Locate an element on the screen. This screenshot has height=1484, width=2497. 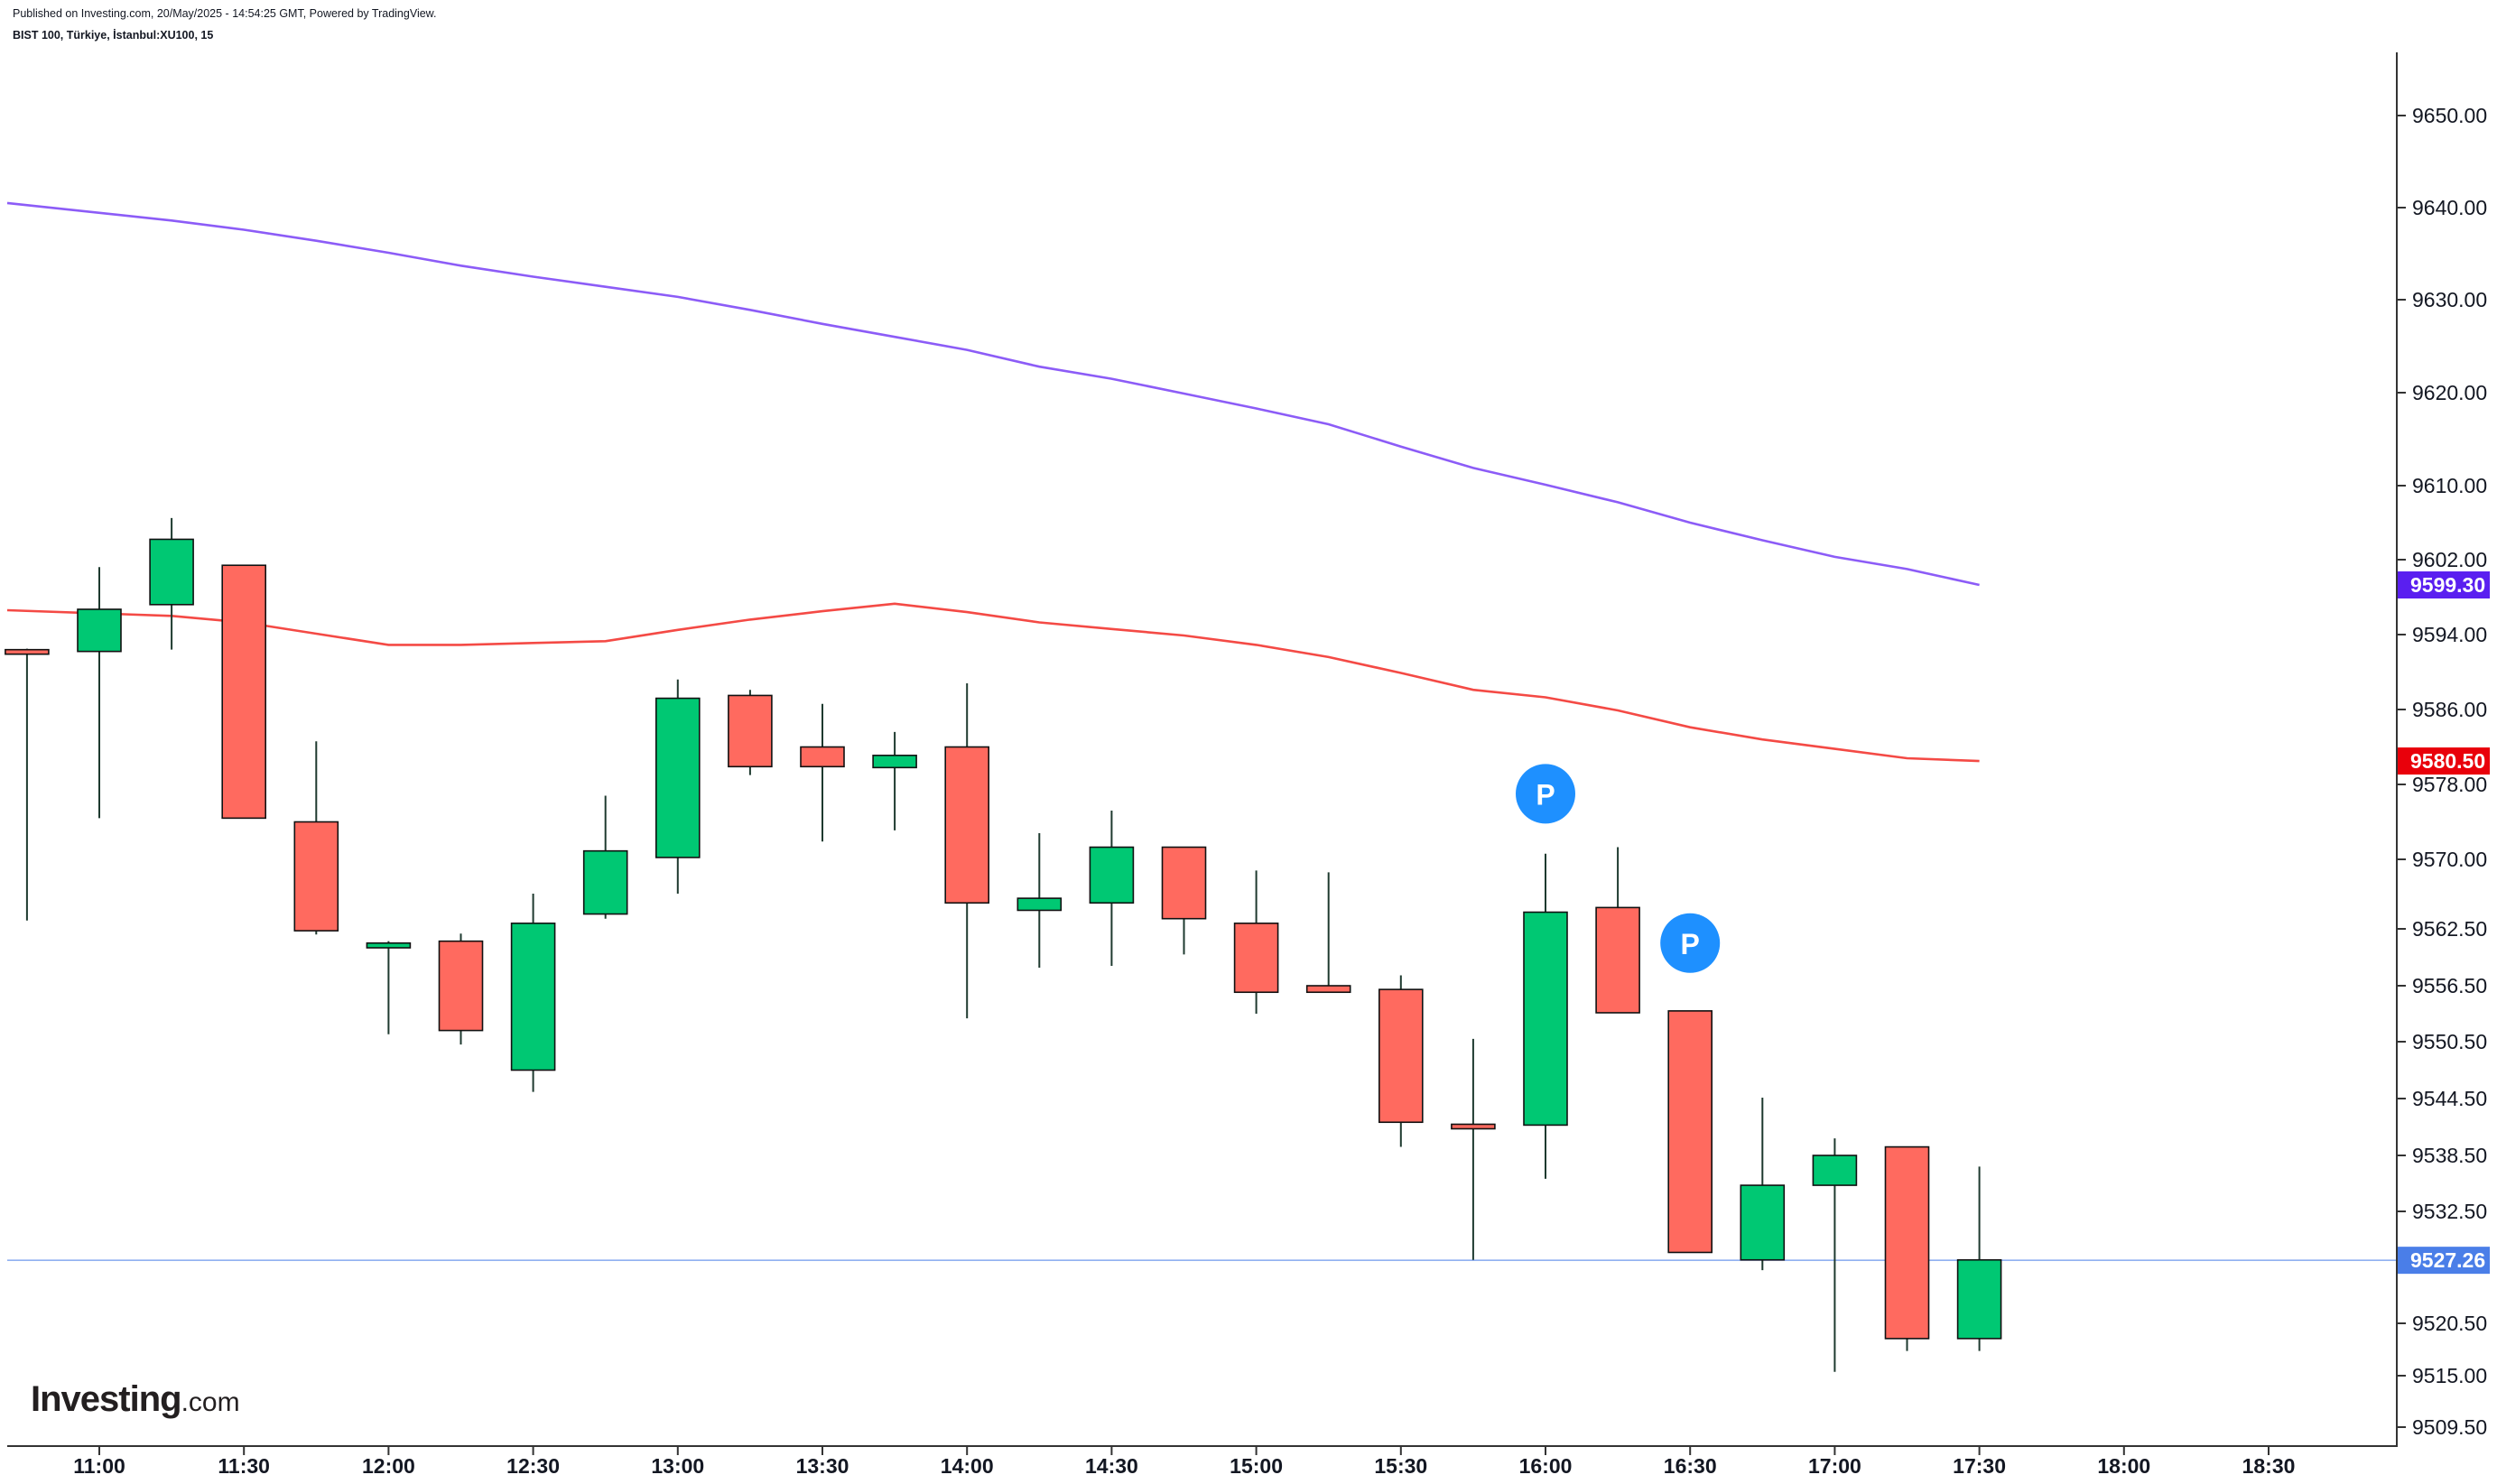
logo-brand: Investing is located at coordinates (106, 1399).